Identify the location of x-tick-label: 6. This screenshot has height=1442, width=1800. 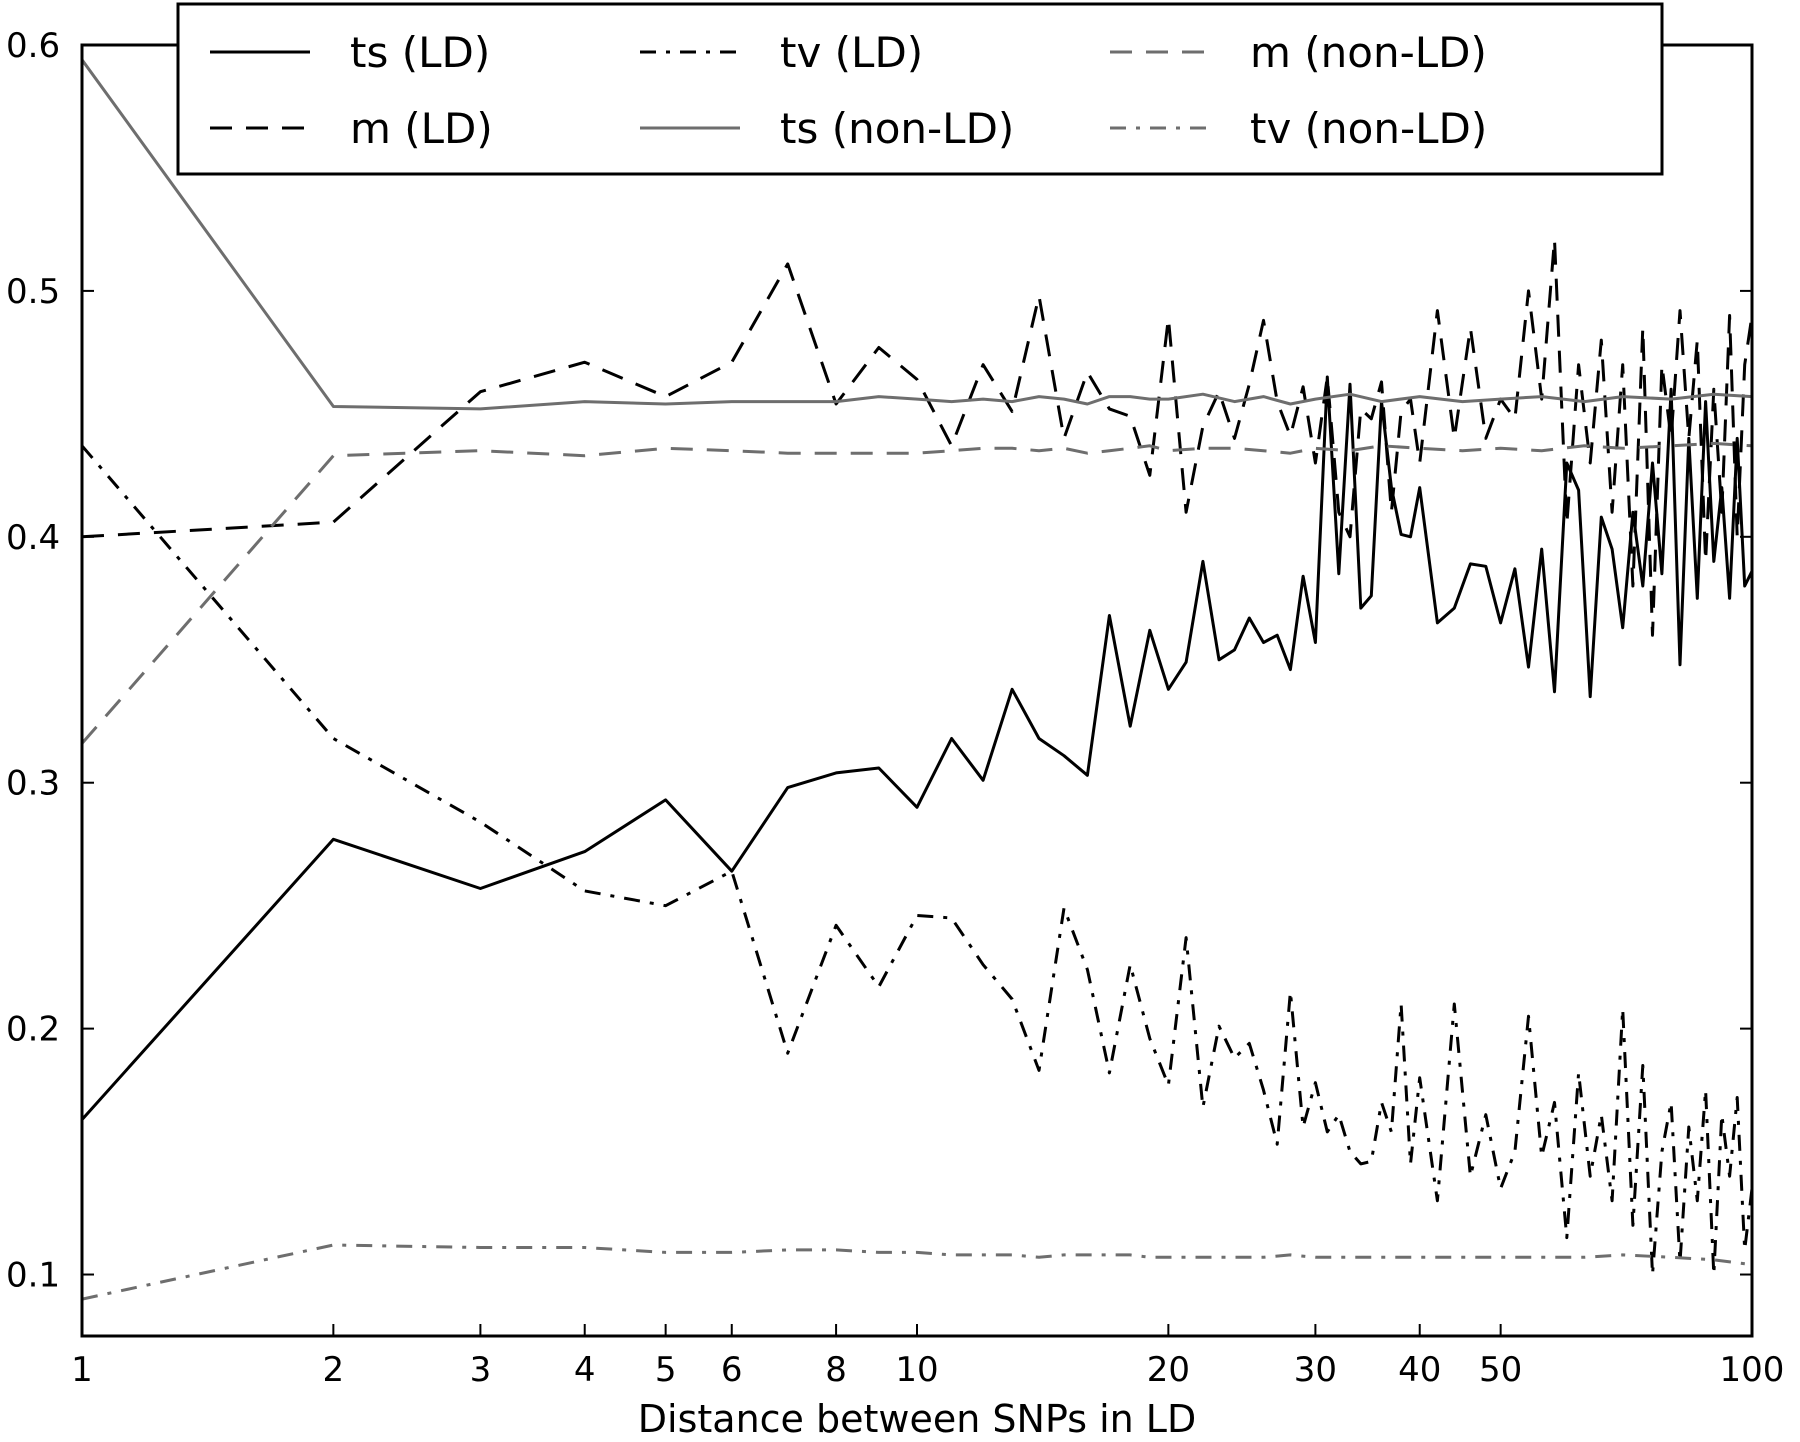
(732, 1370).